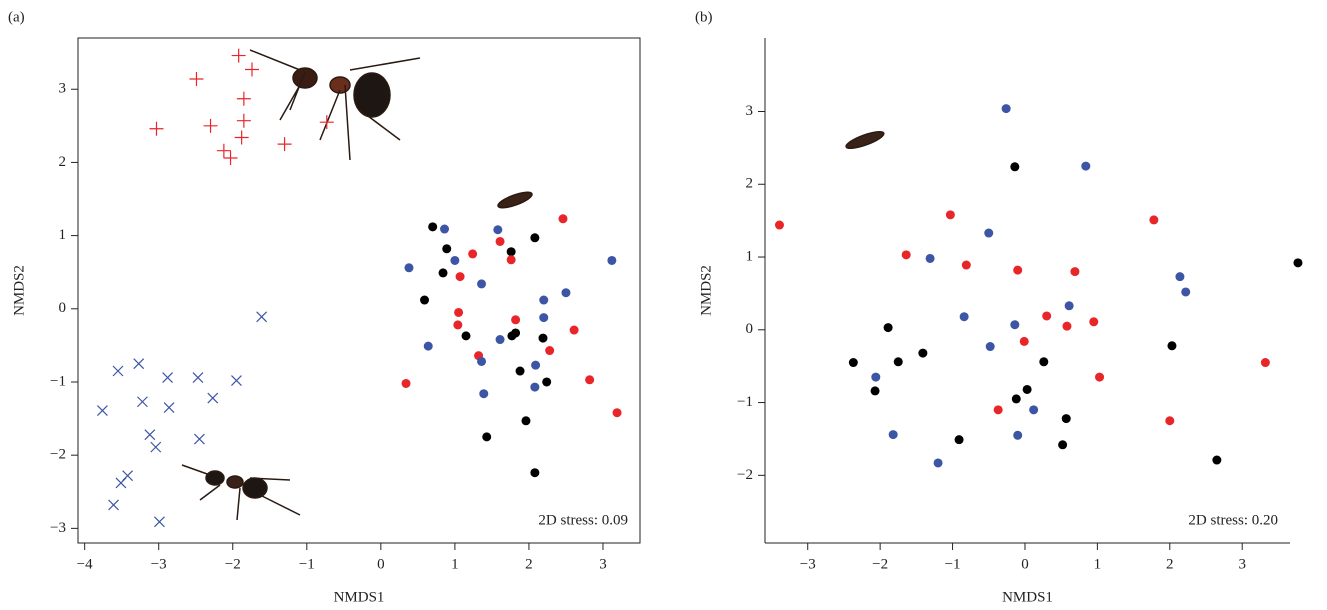  Describe the element at coordinates (63, 308) in the screenshot. I see `y-tick-label: 0` at that location.